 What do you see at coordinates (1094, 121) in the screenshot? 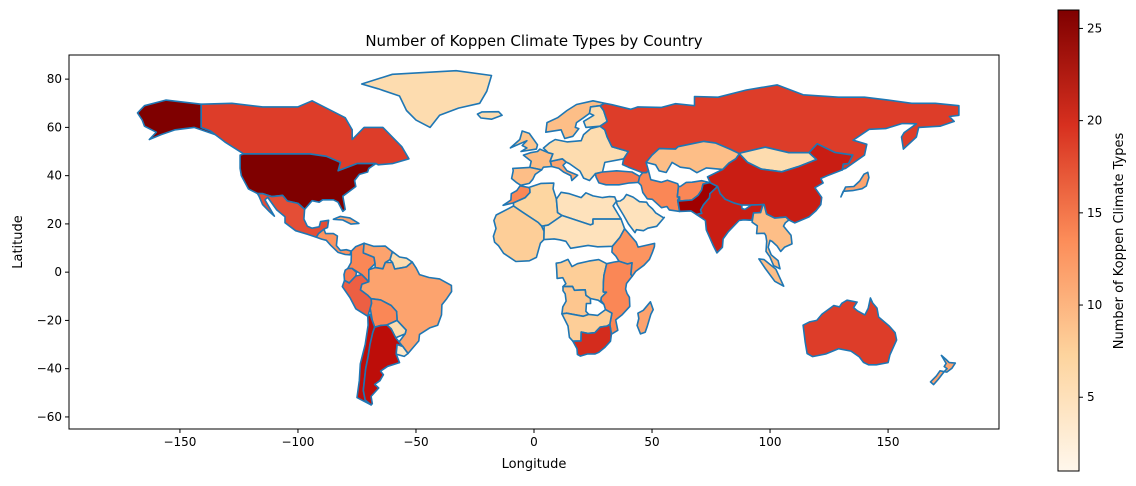
I see `colorbar-tick-label: 20` at bounding box center [1094, 121].